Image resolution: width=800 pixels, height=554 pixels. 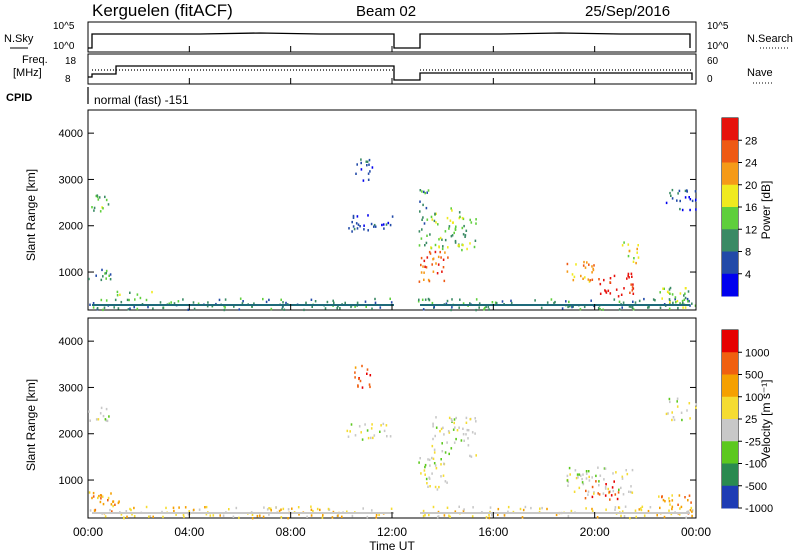 What do you see at coordinates (766, 419) in the screenshot?
I see `velocity-cbar-label: Velocity [m s⁻¹]` at bounding box center [766, 419].